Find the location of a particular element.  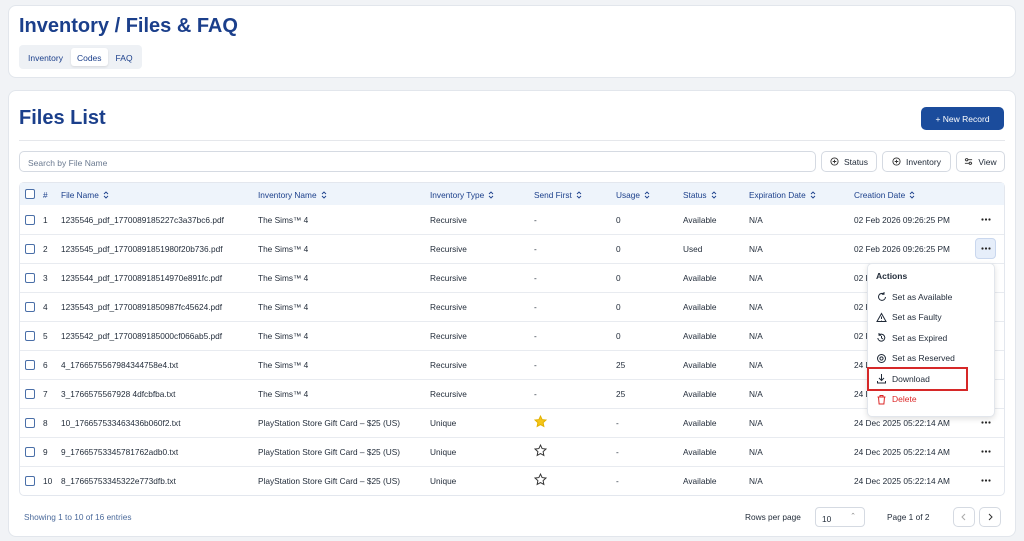

cell: 2 is located at coordinates (45, 248).